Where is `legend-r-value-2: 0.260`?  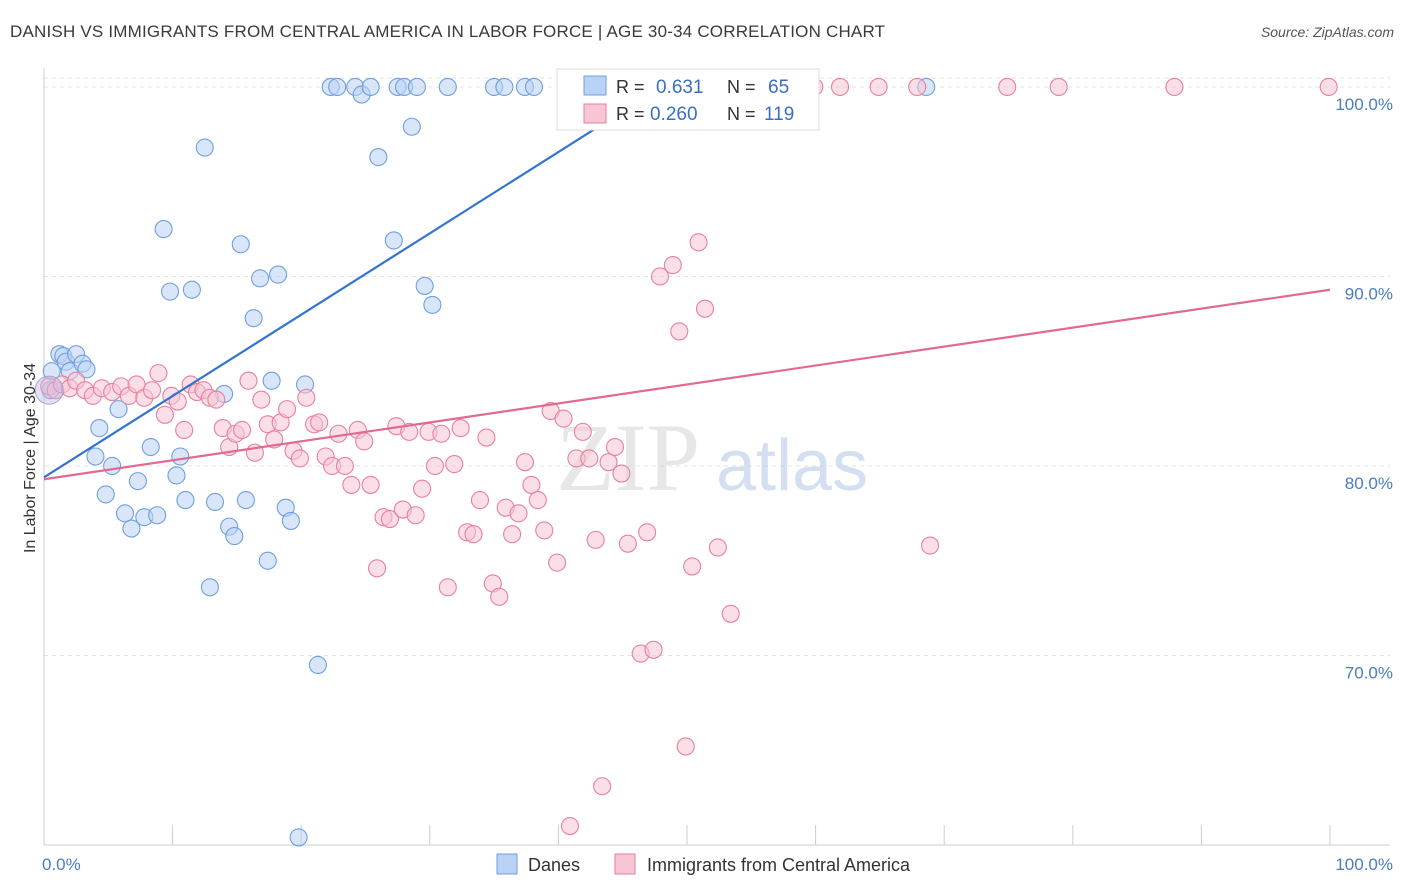
legend-r-value-2: 0.260 is located at coordinates (674, 114).